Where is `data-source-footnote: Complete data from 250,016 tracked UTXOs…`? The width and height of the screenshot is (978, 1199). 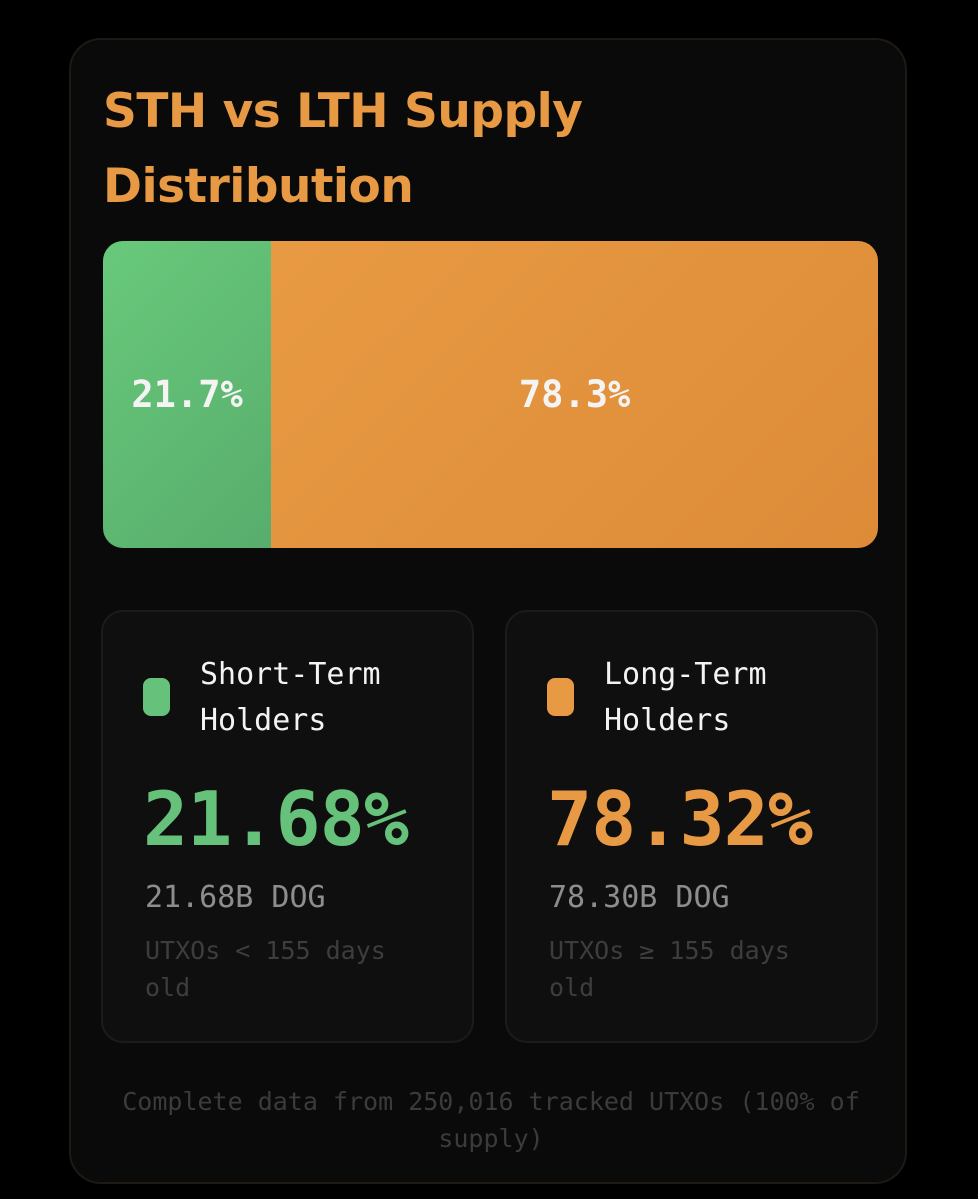
data-source-footnote: Complete data from 250,016 tracked UTXOs… is located at coordinates (491, 1120).